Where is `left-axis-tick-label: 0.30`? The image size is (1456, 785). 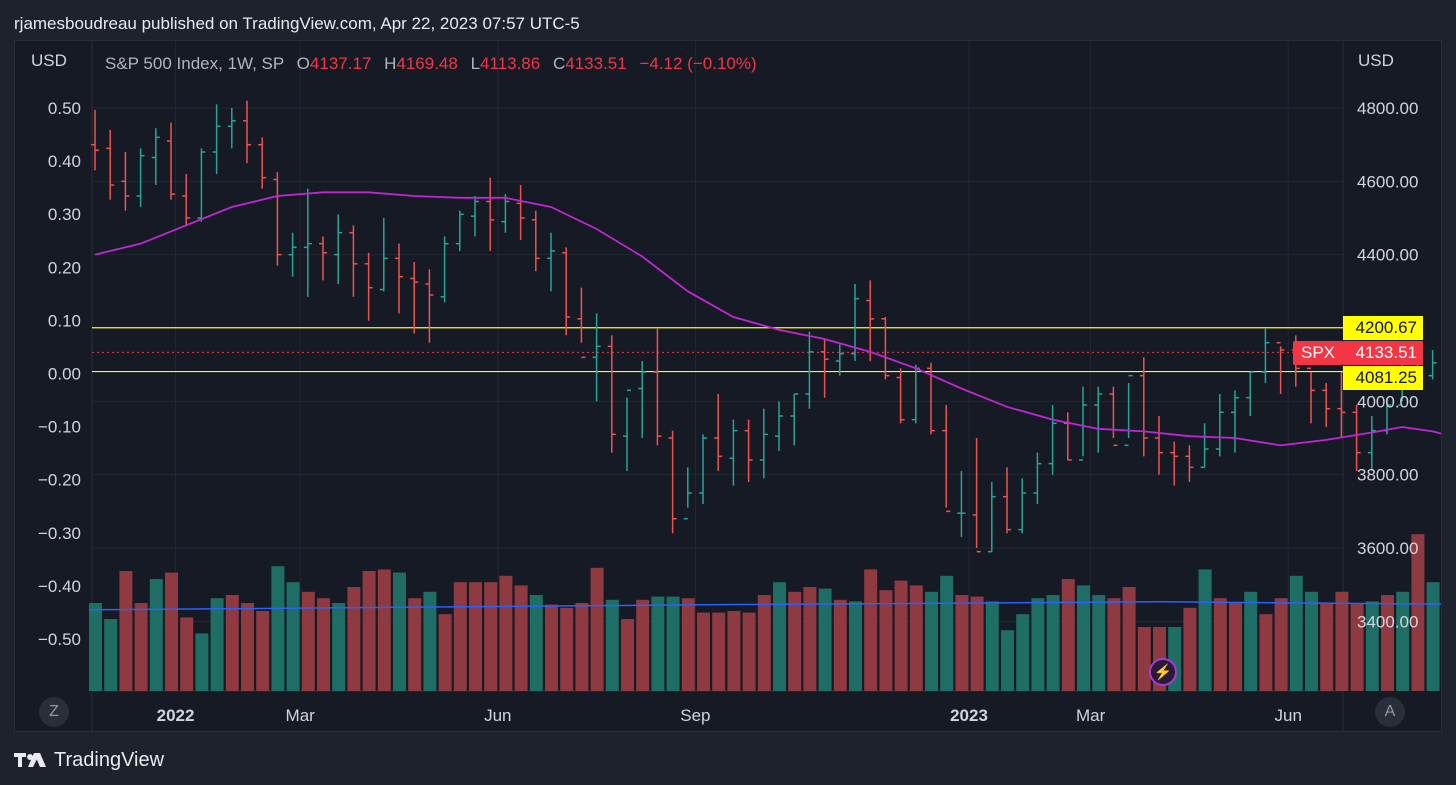
left-axis-tick-label: 0.30 is located at coordinates (64, 214).